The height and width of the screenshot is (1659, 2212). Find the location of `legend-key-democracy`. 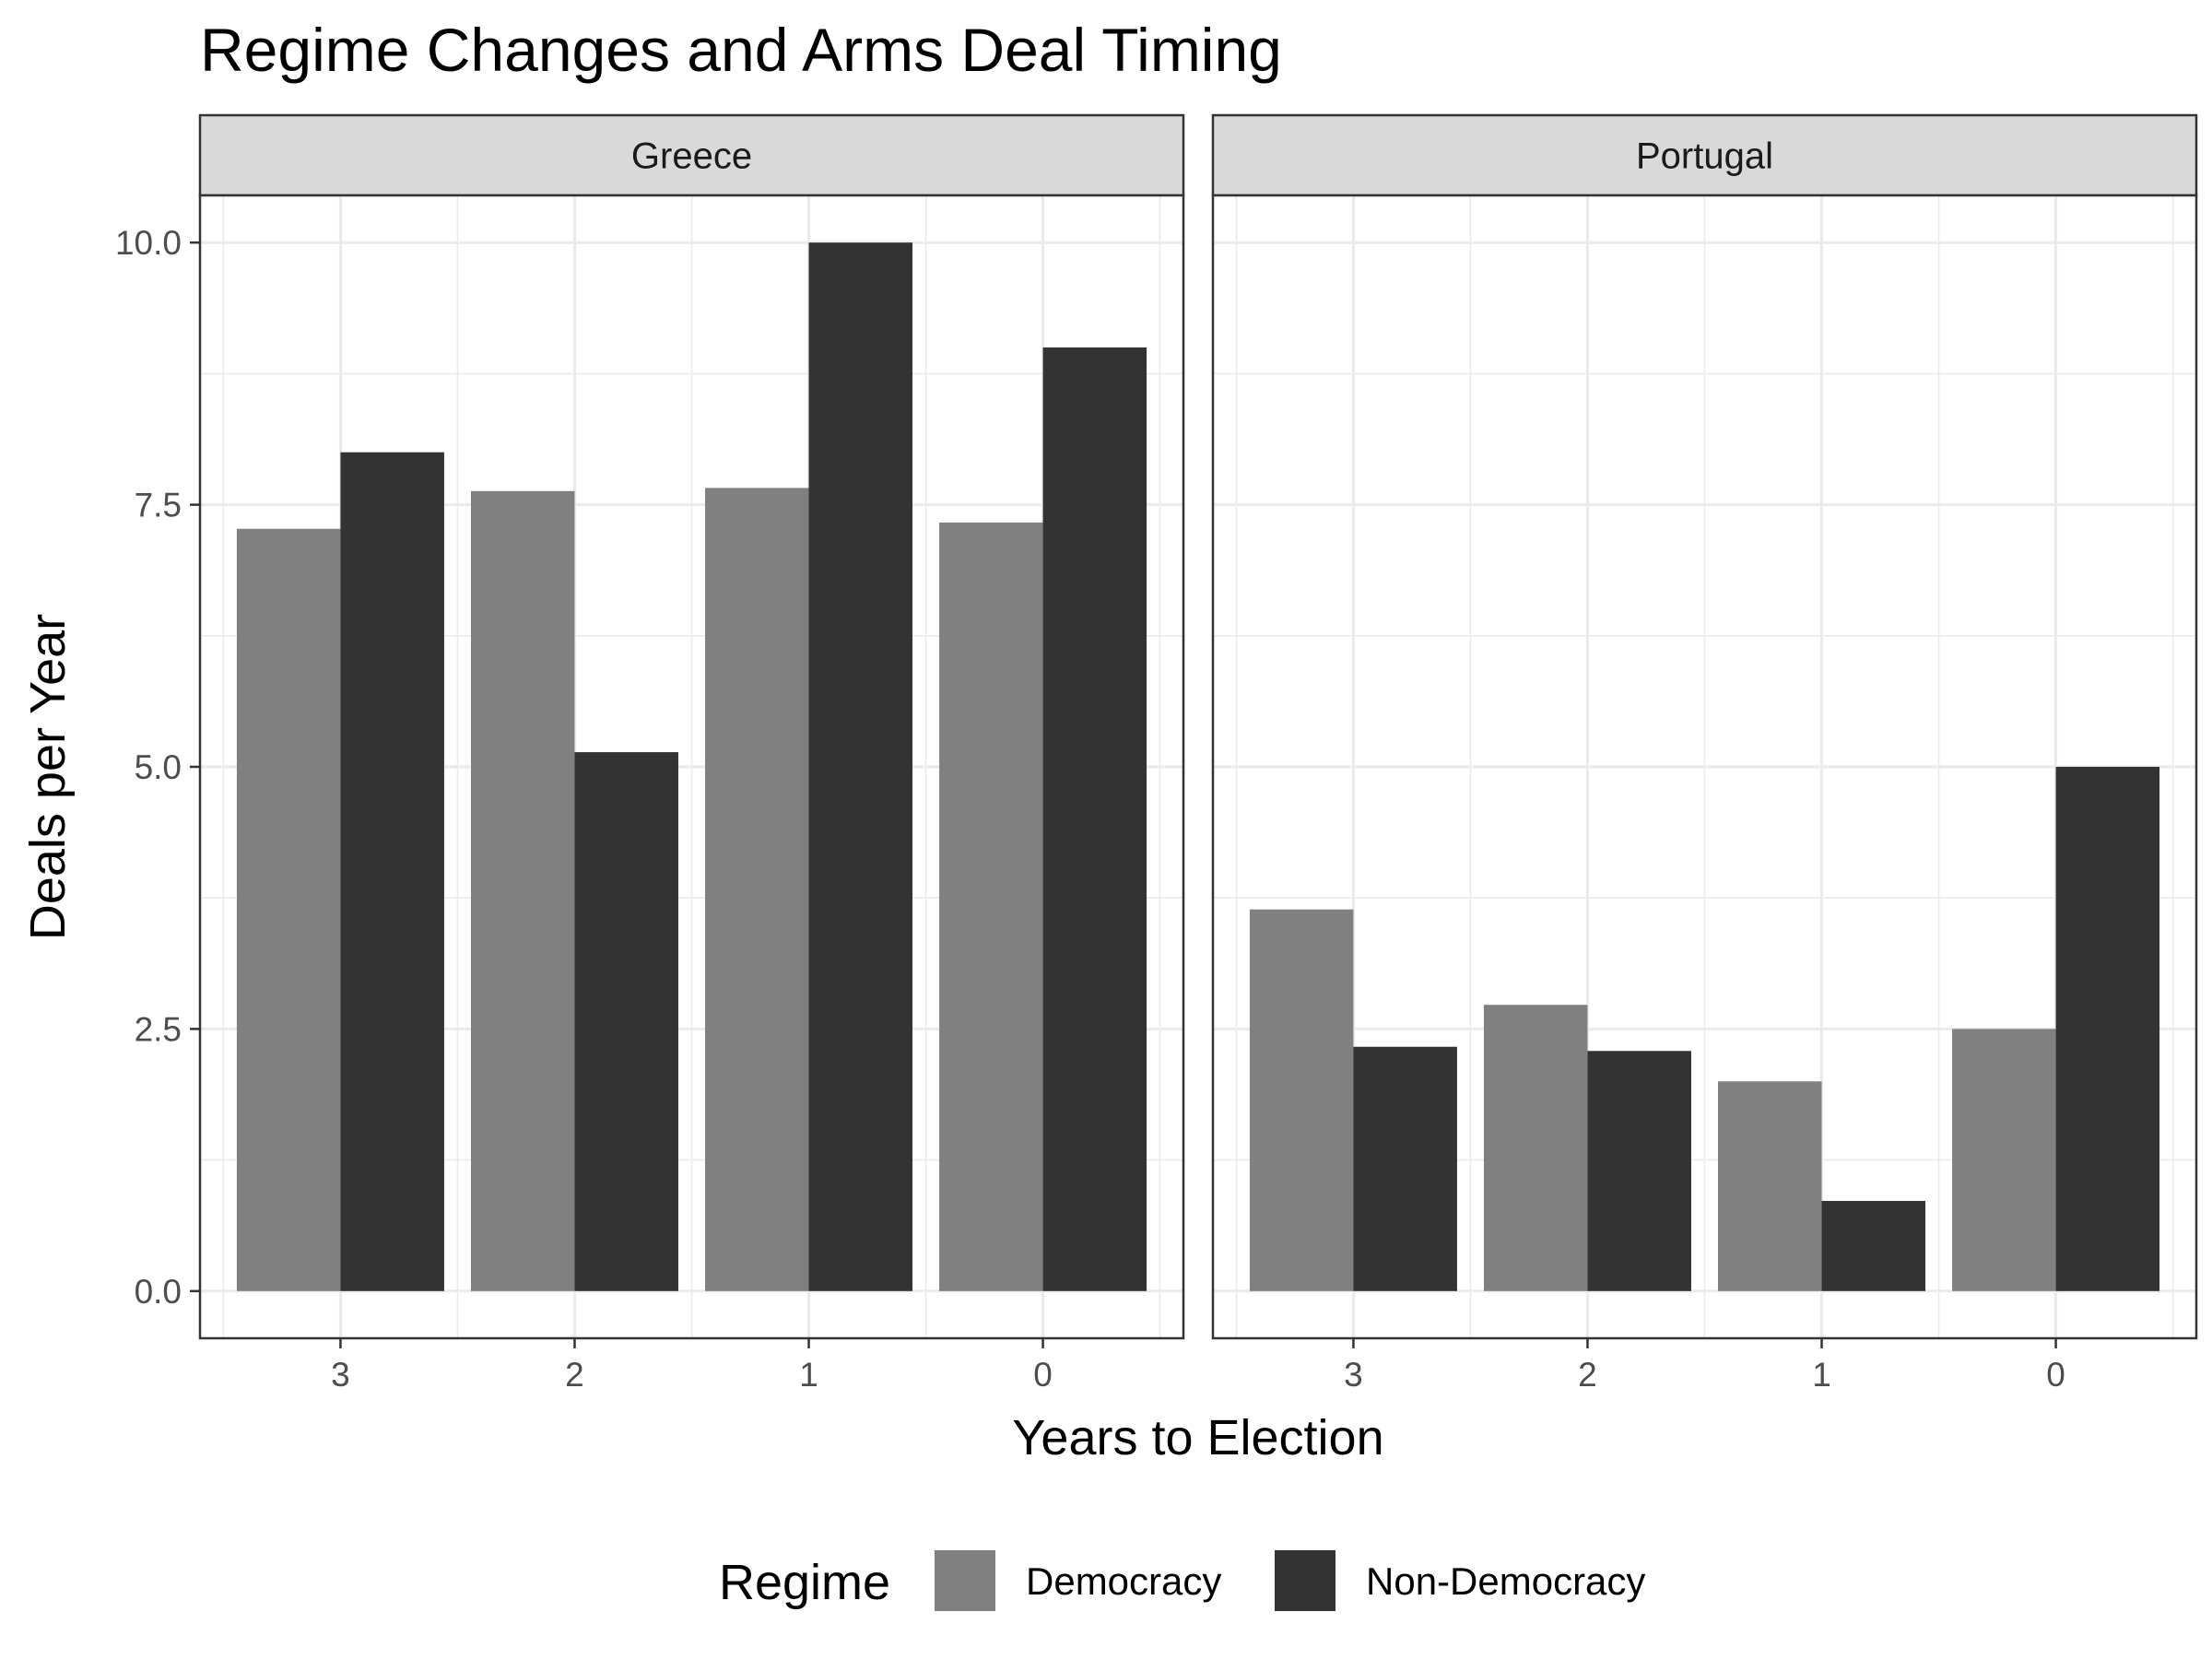

legend-key-democracy is located at coordinates (965, 1580).